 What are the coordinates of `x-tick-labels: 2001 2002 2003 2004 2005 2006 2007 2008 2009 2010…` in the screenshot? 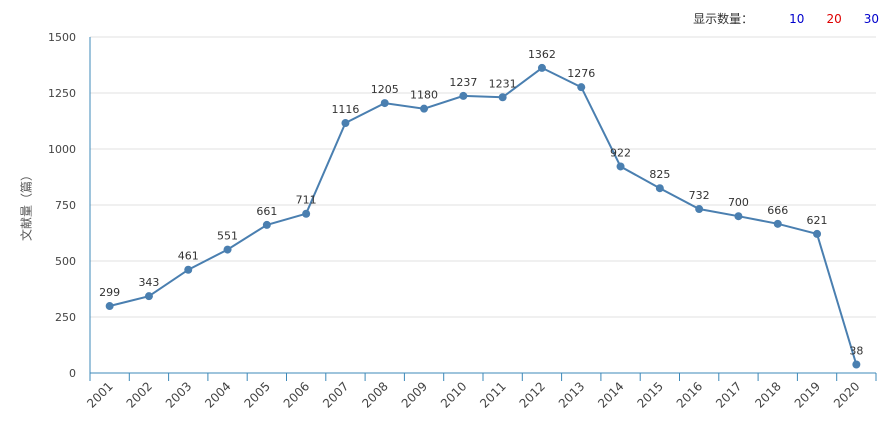 It's located at (473, 394).